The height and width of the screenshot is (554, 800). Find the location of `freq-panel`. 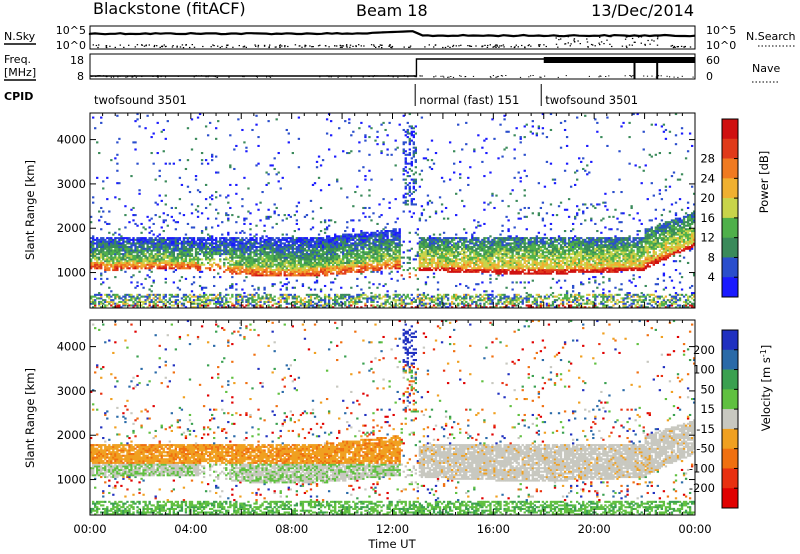

freq-panel is located at coordinates (392, 66).